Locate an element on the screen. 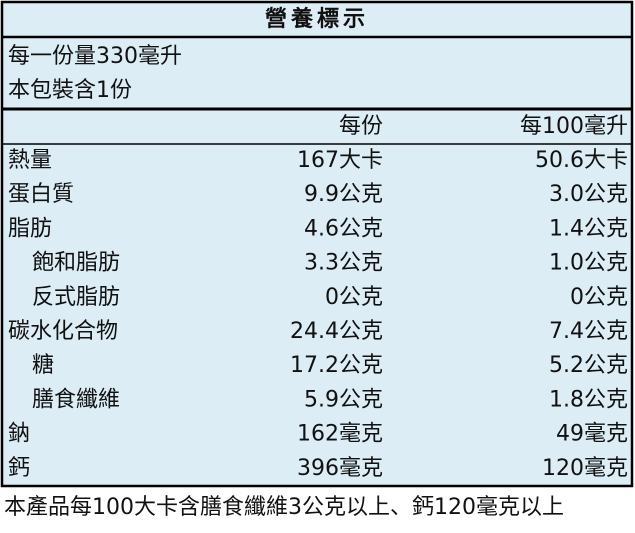 The image size is (635, 533). per-100ml: 1.8公克 is located at coordinates (588, 399).